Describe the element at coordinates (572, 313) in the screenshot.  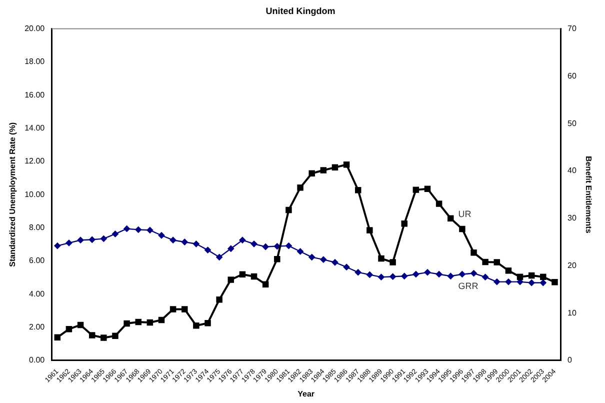
I see `y2-tick-label: 10` at that location.